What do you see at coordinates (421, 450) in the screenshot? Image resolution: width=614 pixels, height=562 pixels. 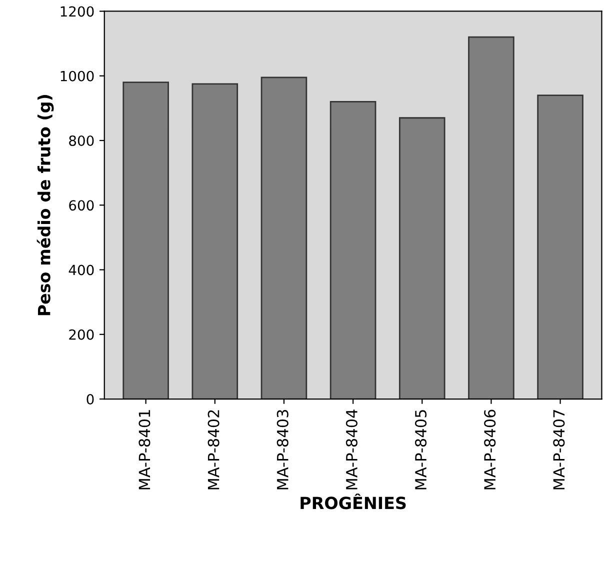 I see `x-tick-label: MA-P-8405` at bounding box center [421, 450].